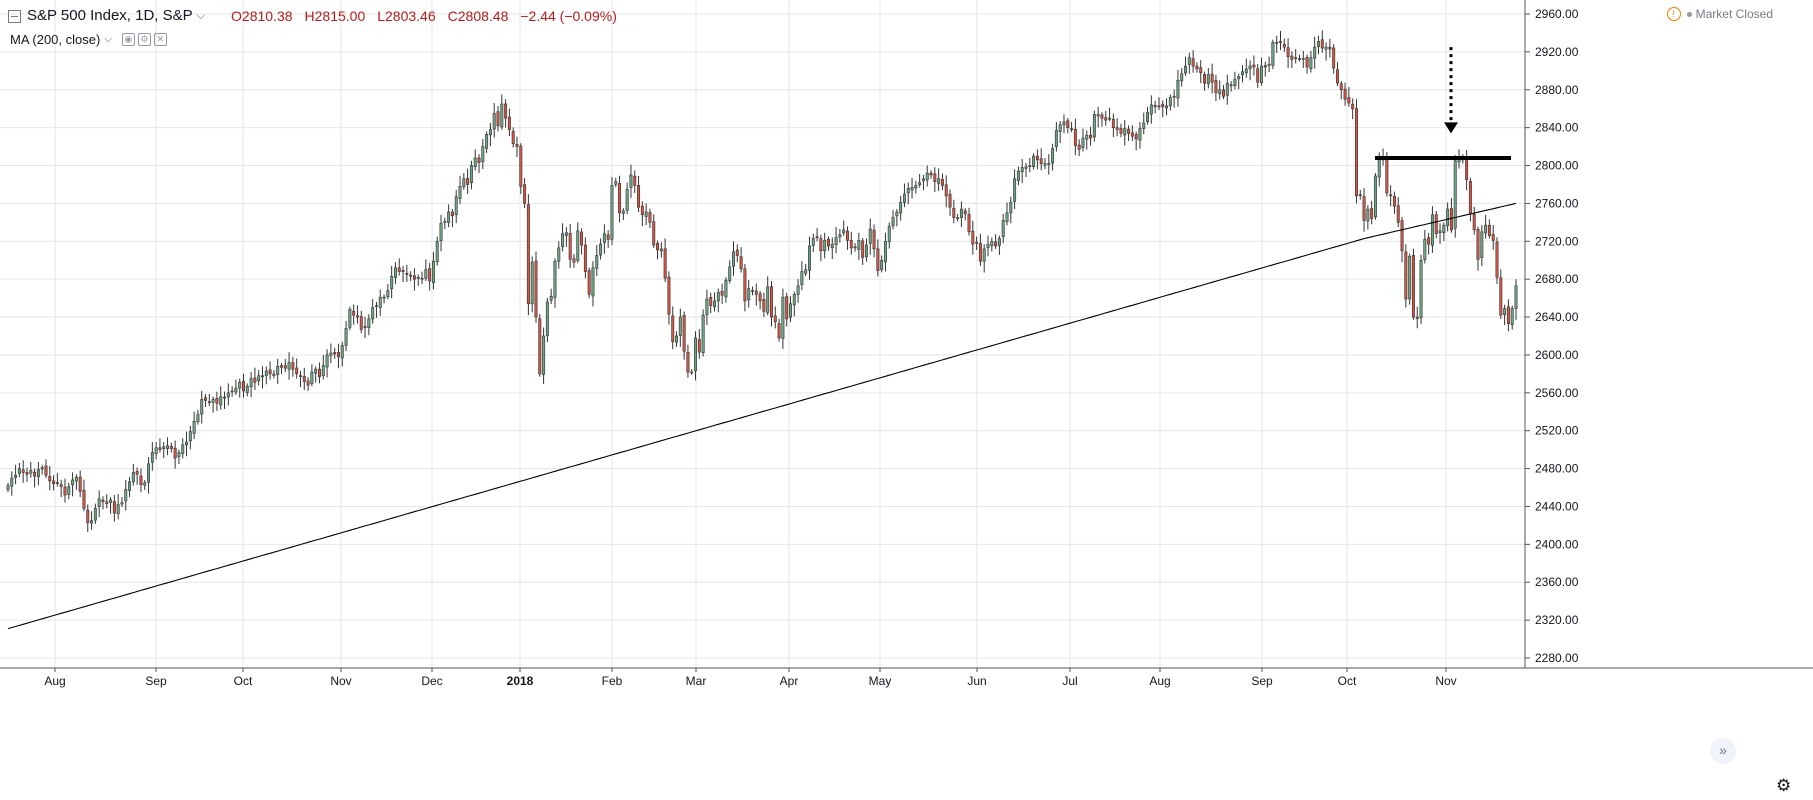 Image resolution: width=1813 pixels, height=800 pixels. I want to click on status-dot, so click(1689, 14).